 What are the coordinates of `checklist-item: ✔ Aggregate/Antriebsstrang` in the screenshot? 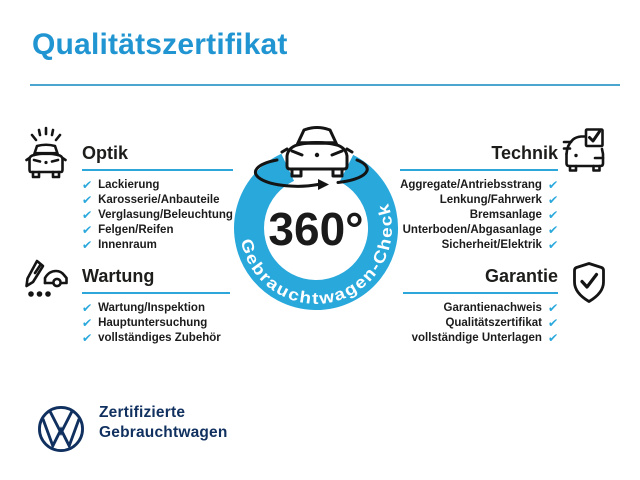 It's located at (479, 185).